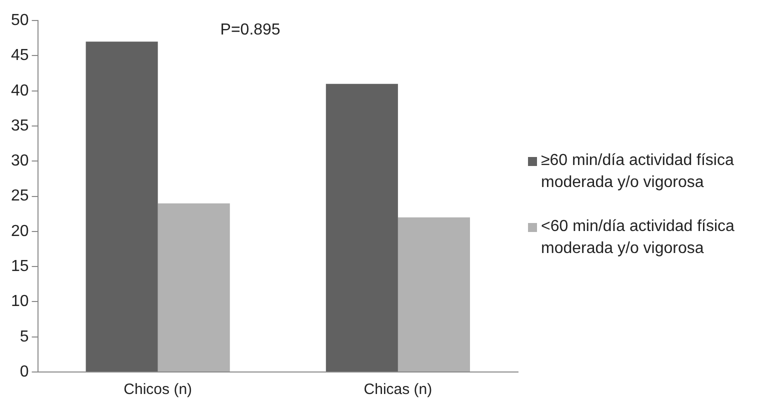 The height and width of the screenshot is (410, 777). I want to click on x-tick-label: Chicas (n), so click(398, 389).